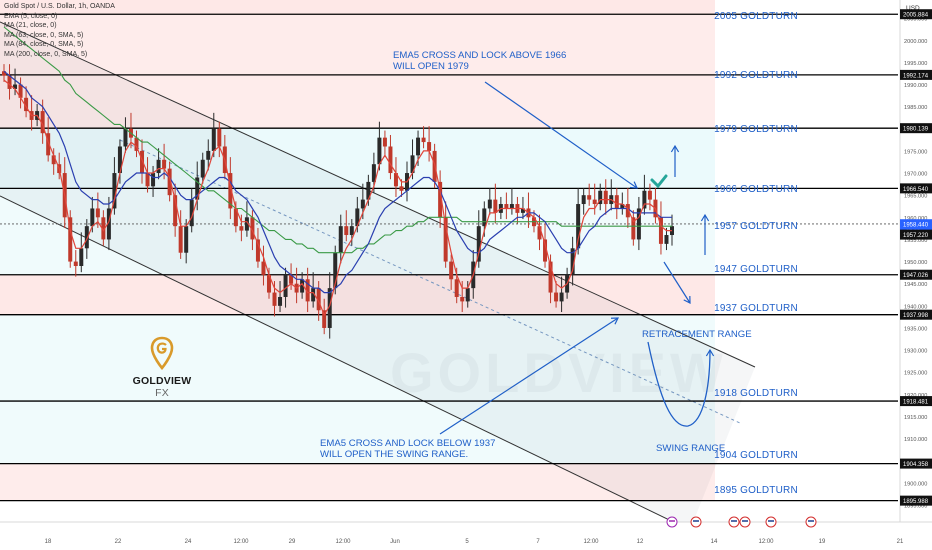  Describe the element at coordinates (30, 25) in the screenshot. I see `legend-ma21: MA (21, close, 0)` at that location.